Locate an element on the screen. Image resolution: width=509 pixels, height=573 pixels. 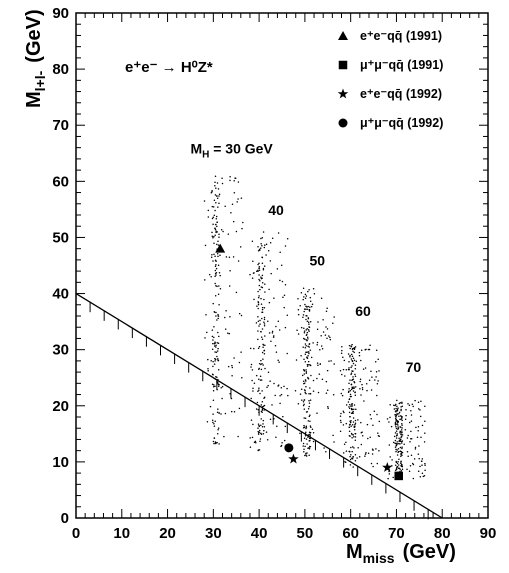
x-axis-title: Mmiss (GeV) is located at coordinates (401, 553).